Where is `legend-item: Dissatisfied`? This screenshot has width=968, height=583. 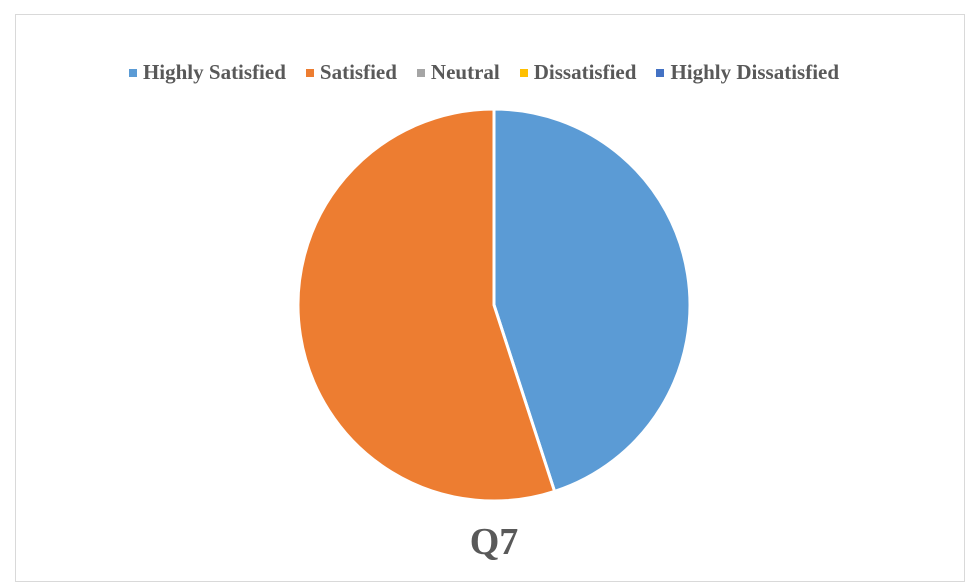
legend-item: Dissatisfied is located at coordinates (578, 72).